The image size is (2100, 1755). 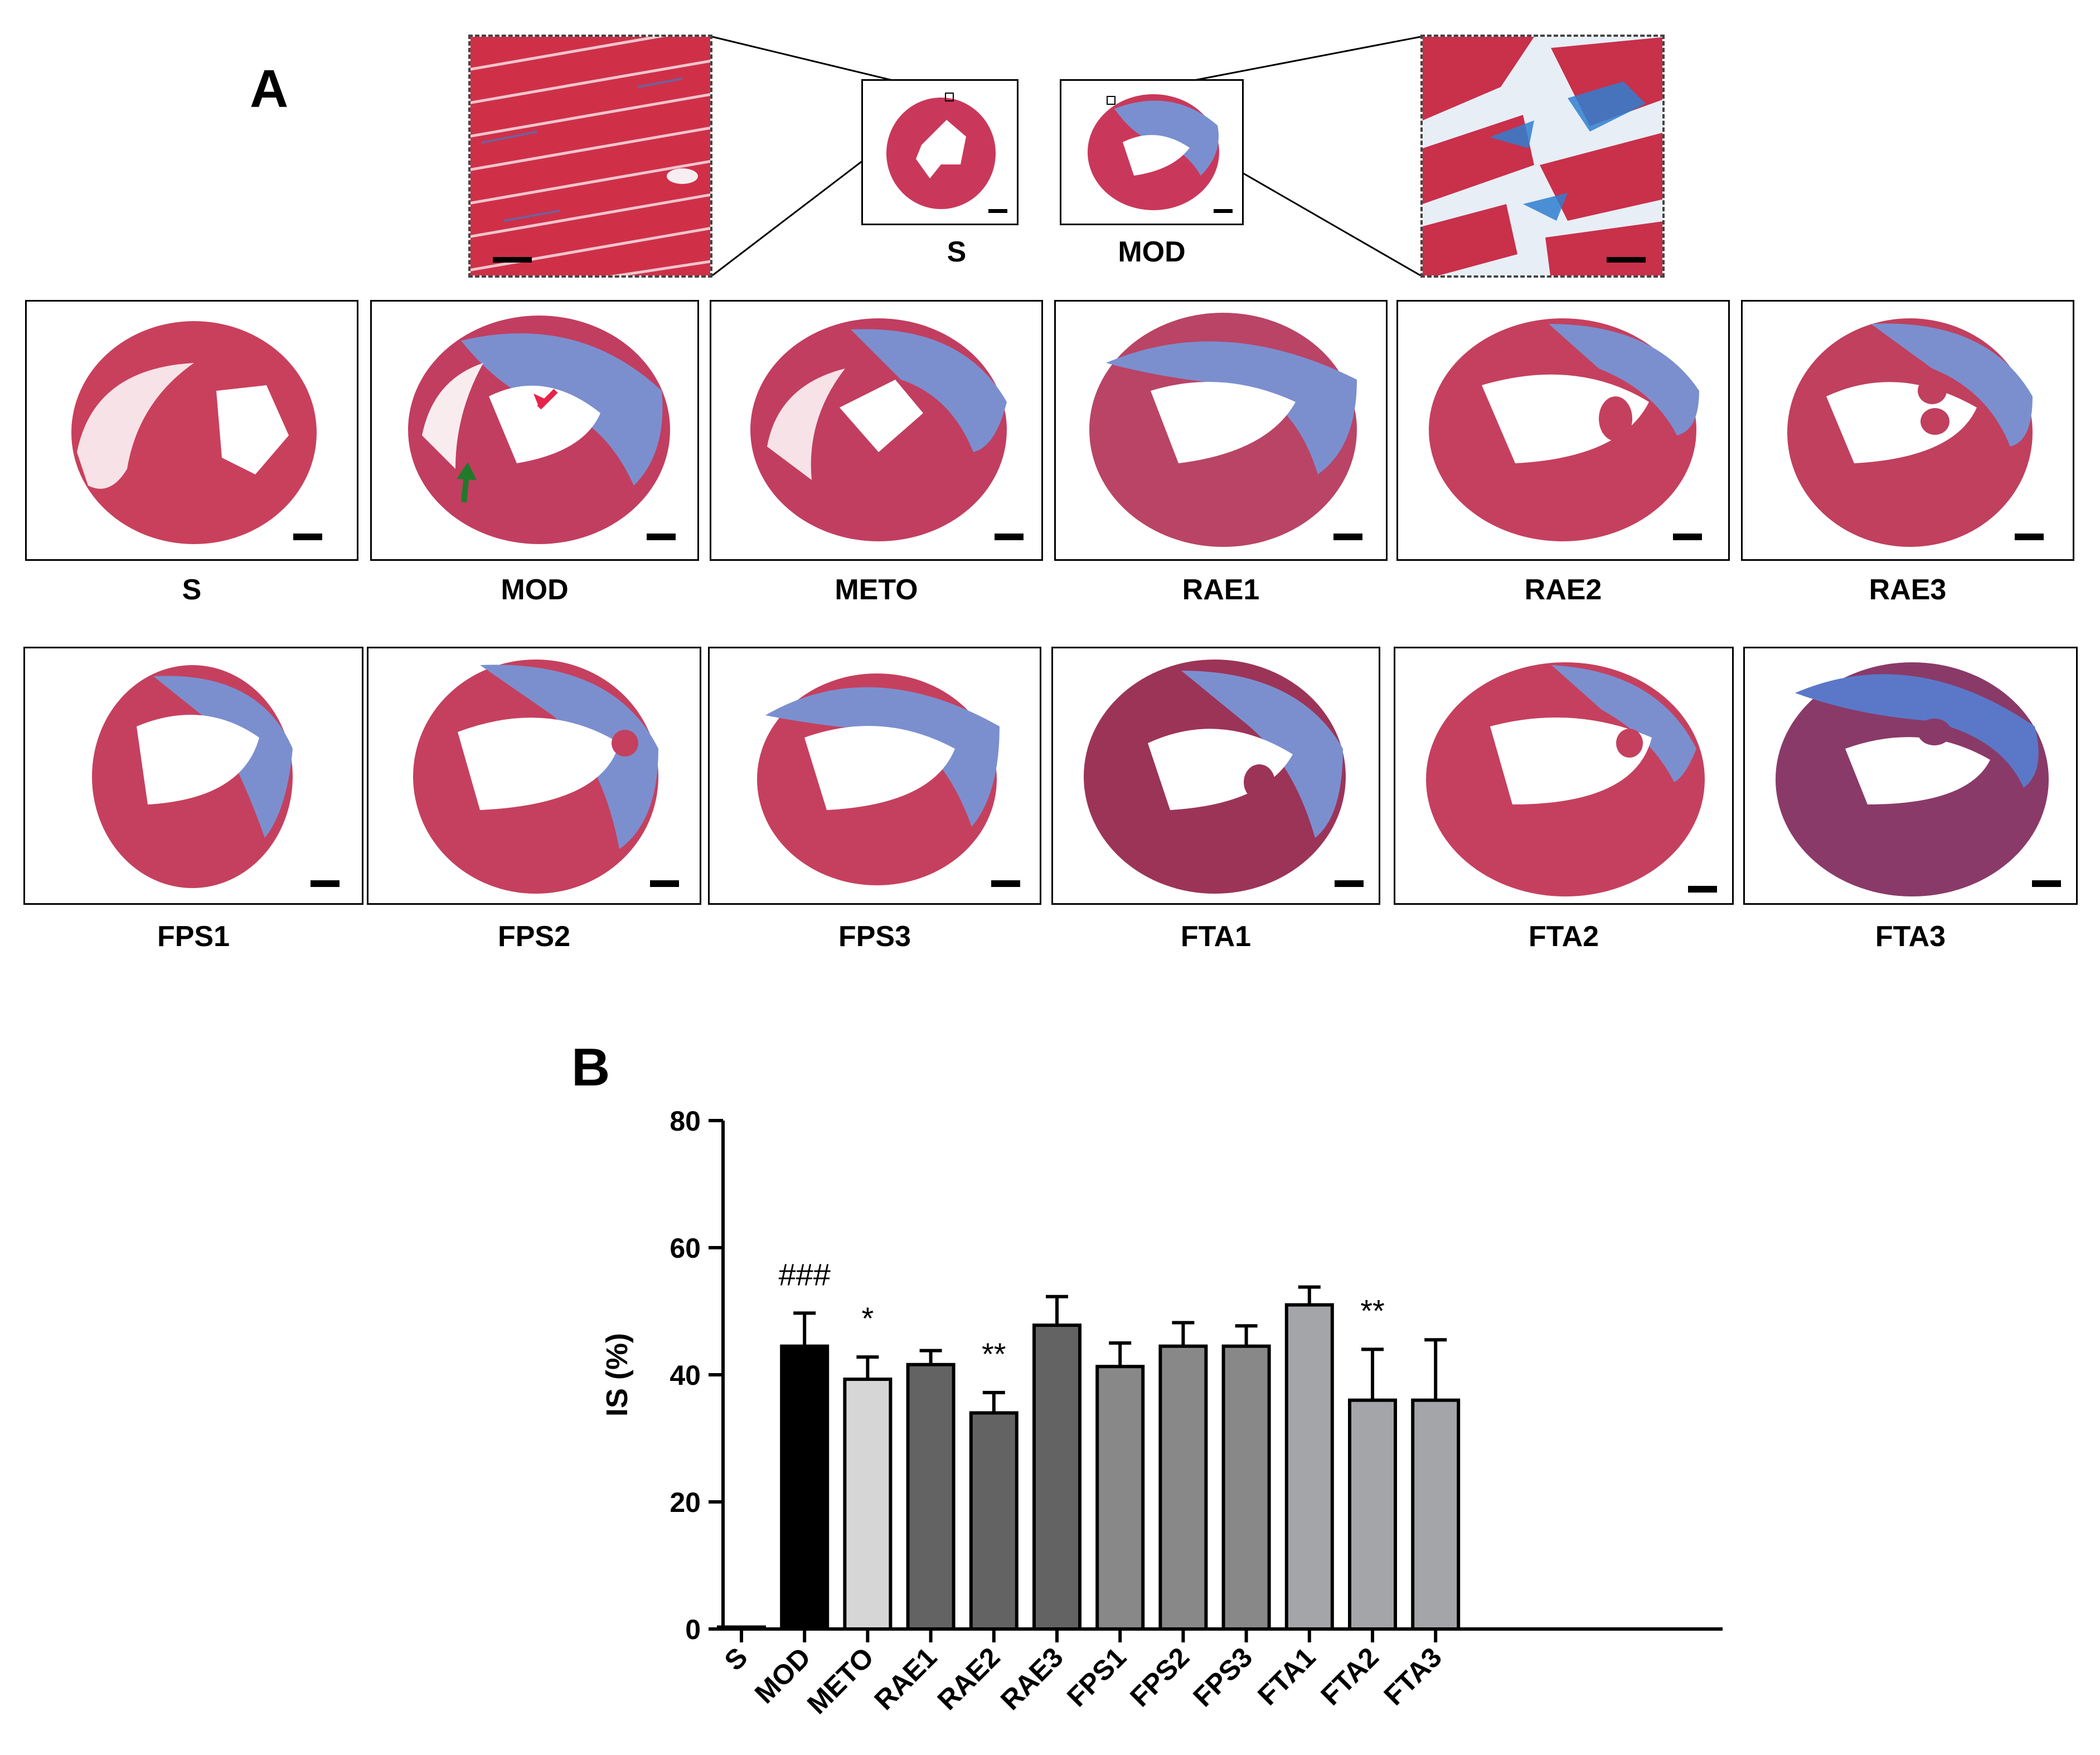 What do you see at coordinates (1216, 936) in the screenshot?
I see `row2-label-fta1: FTA1` at bounding box center [1216, 936].